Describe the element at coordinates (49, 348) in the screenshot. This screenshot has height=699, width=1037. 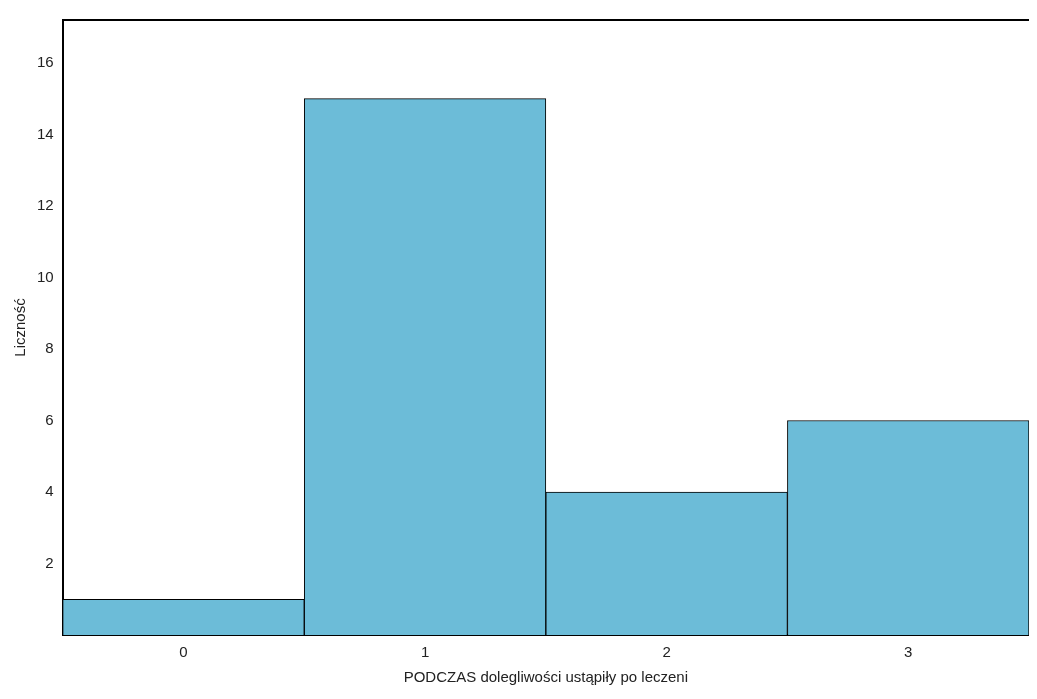
I see `y-tick-label: 8` at that location.